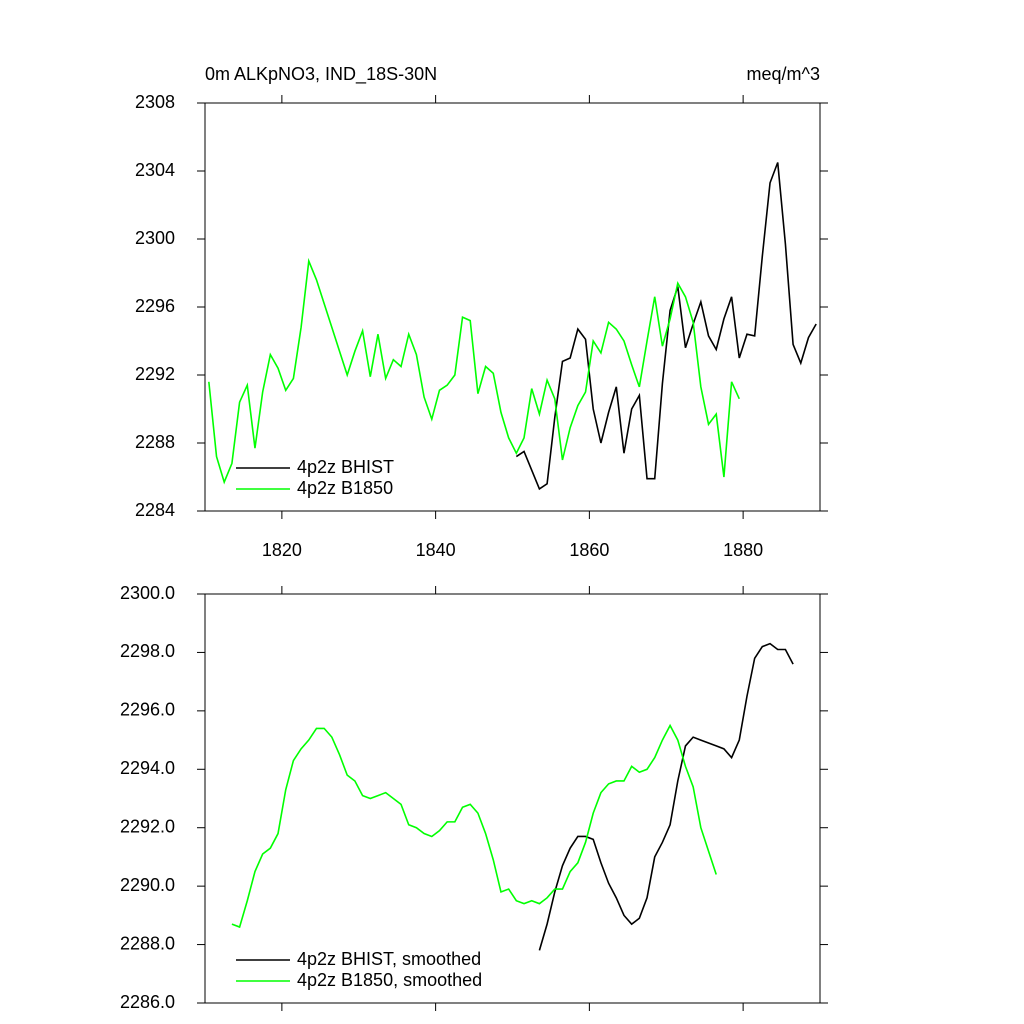 The height and width of the screenshot is (1024, 1024). I want to click on y-tick-label: 2296, so click(155, 306).